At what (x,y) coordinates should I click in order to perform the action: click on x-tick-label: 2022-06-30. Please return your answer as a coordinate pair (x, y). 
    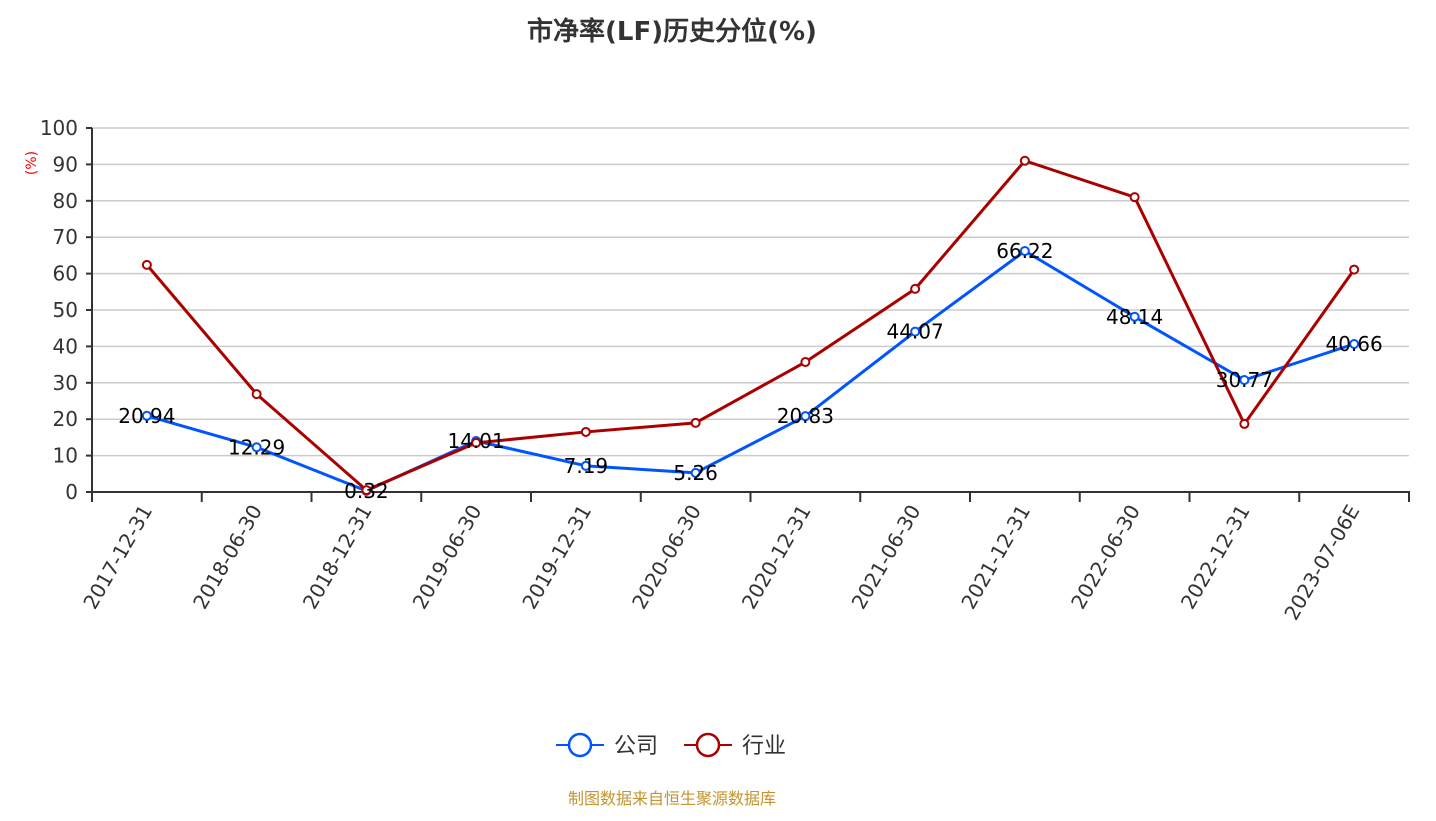
    Looking at the image, I should click on (1105, 557).